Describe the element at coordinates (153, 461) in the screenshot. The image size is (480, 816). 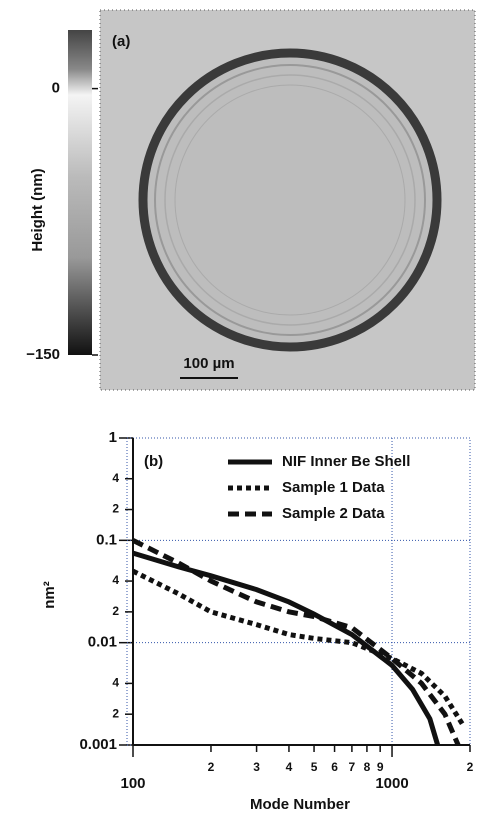
I see `panel-label: (b)` at that location.